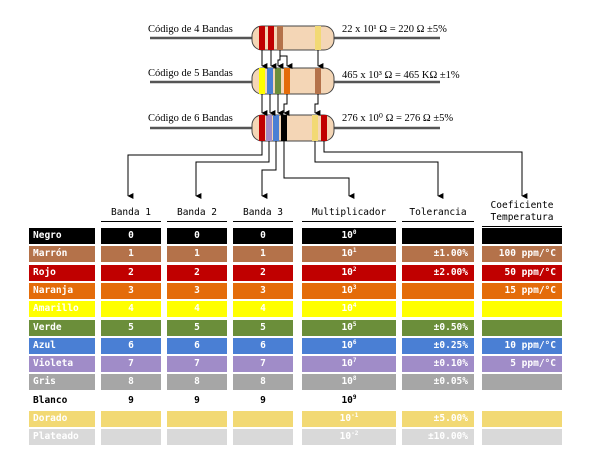 This screenshot has height=457, width=597. What do you see at coordinates (349, 437) in the screenshot?
I see `multiplicador-value: 10-2` at bounding box center [349, 437].